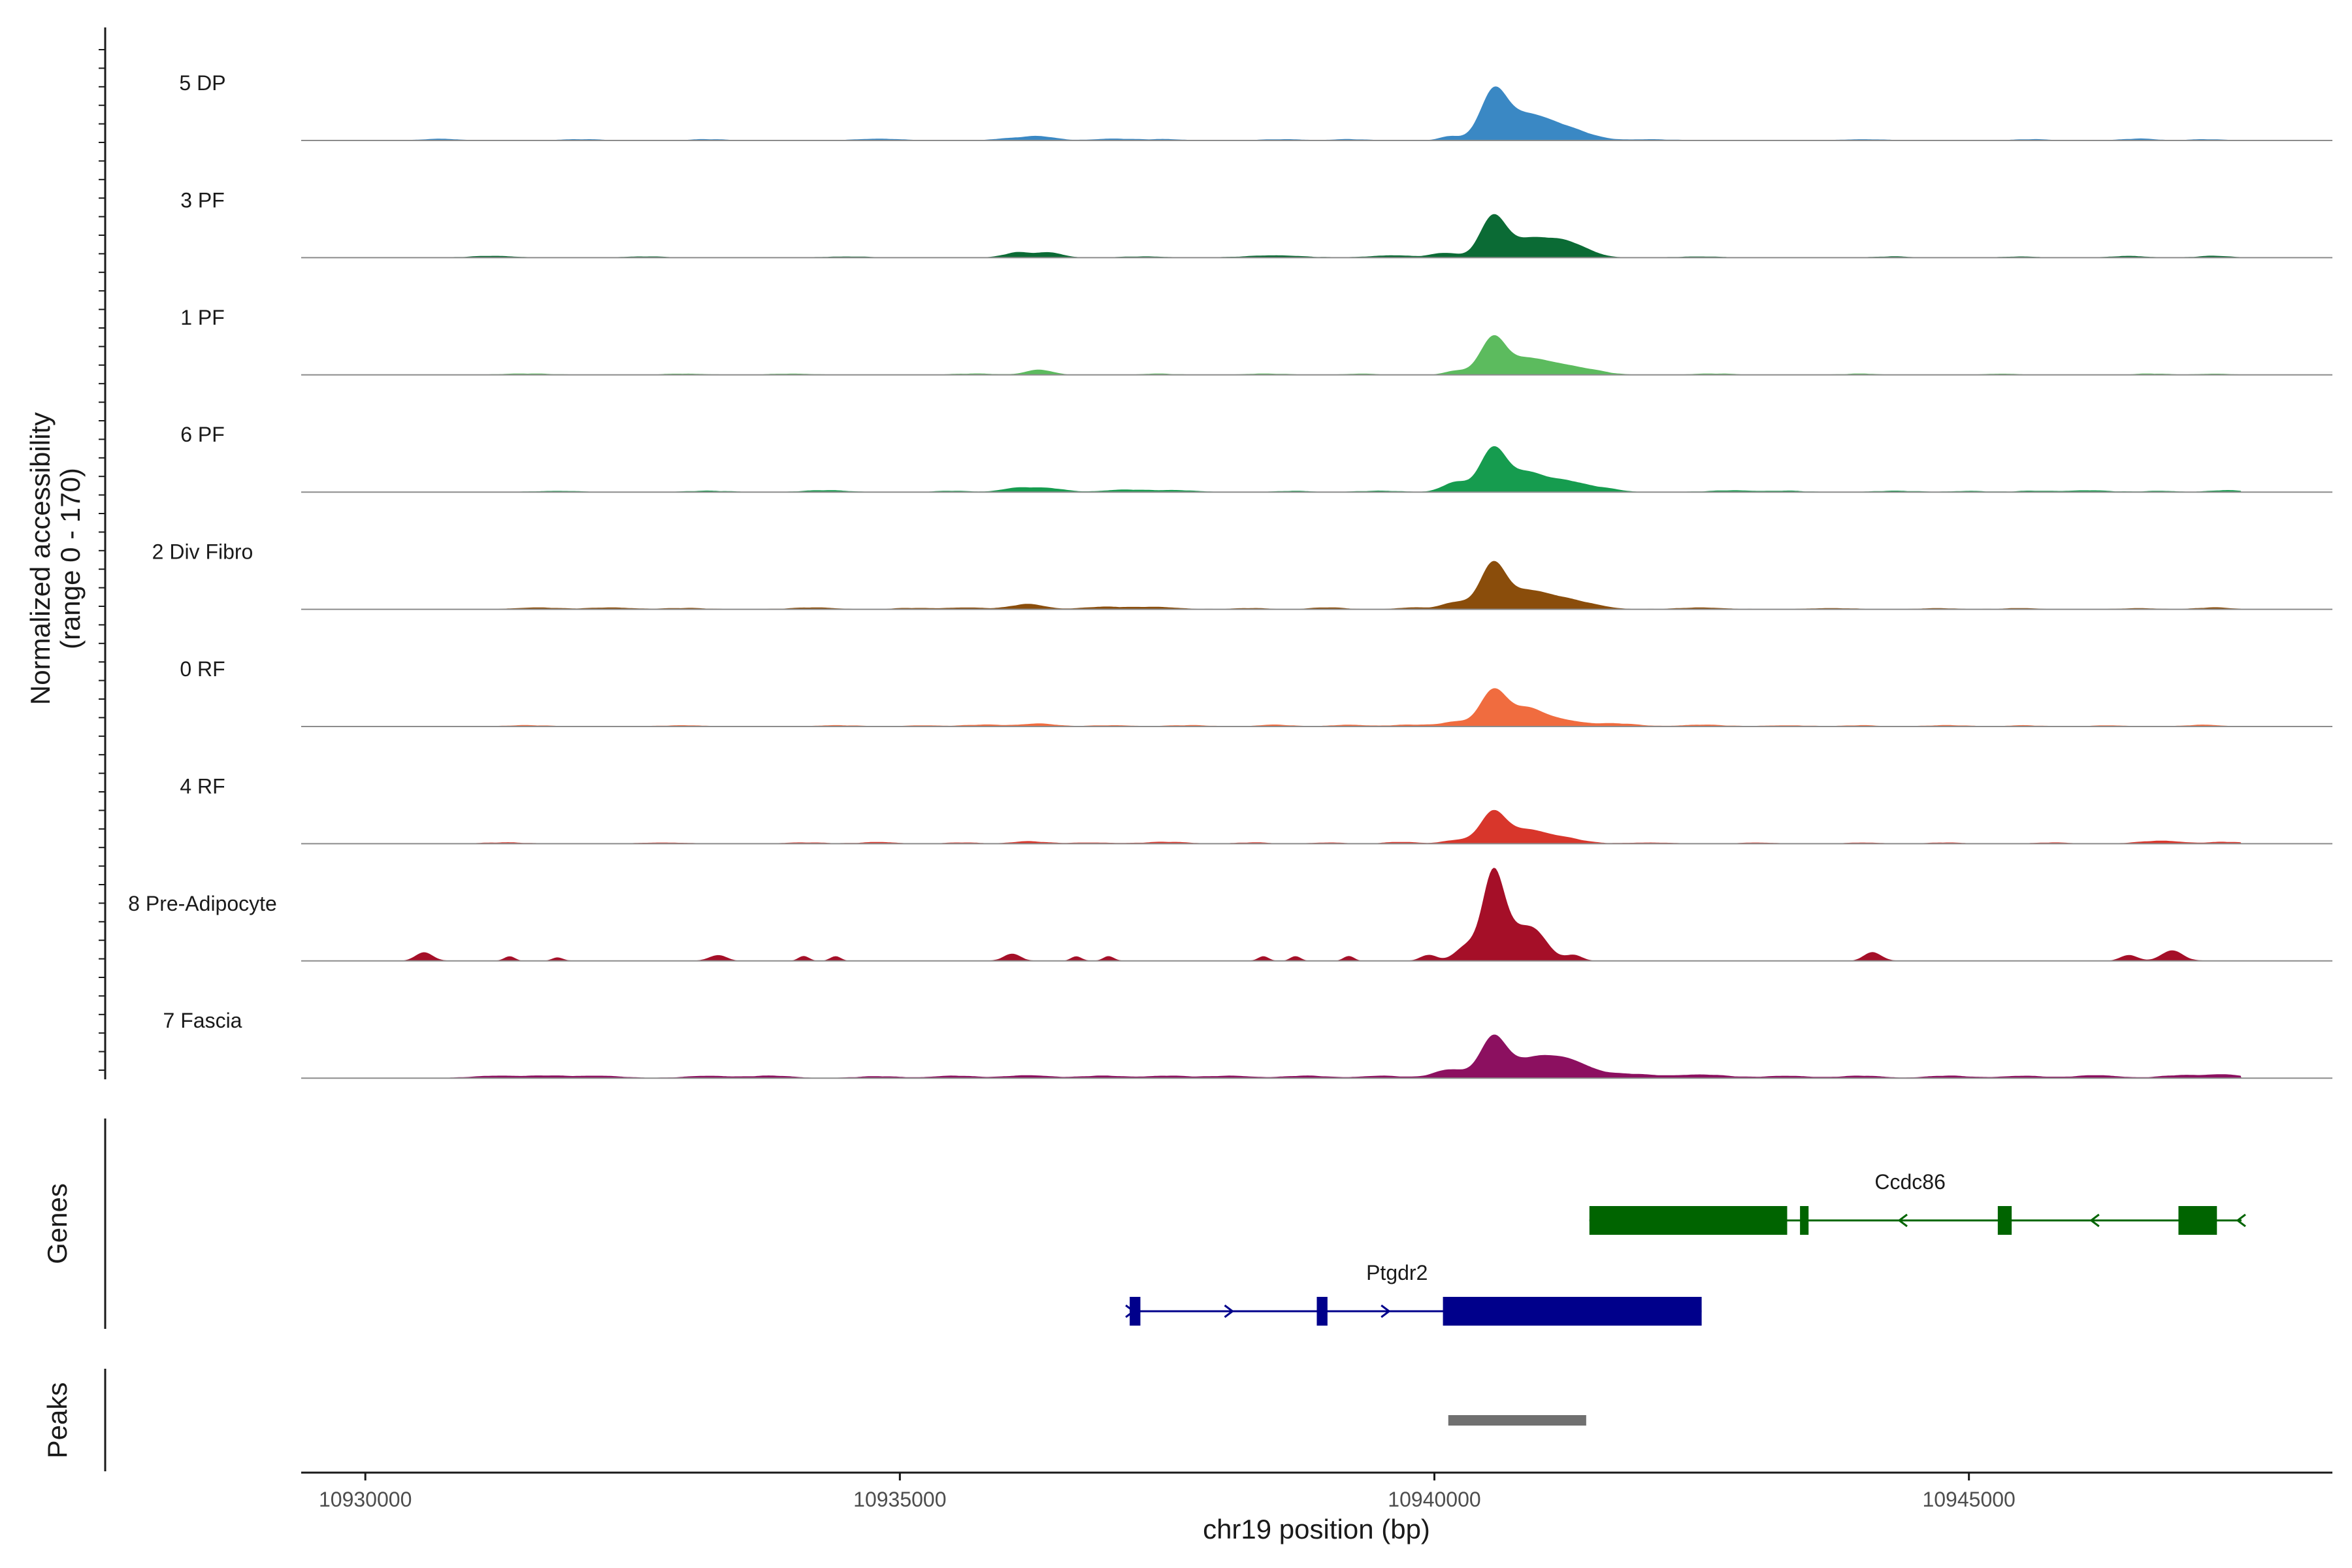  Describe the element at coordinates (40, 558) in the screenshot. I see `y-axis-title: Normalized accessibility` at that location.